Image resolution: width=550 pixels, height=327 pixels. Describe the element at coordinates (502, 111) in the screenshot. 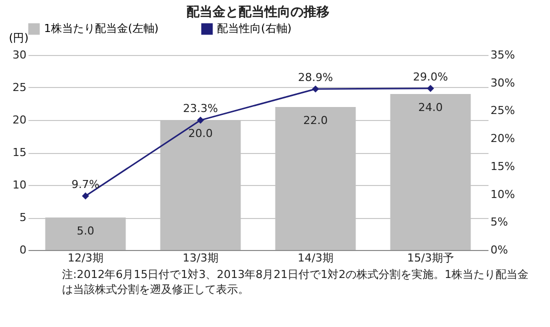

I see `y2-tick-label: 25%` at that location.